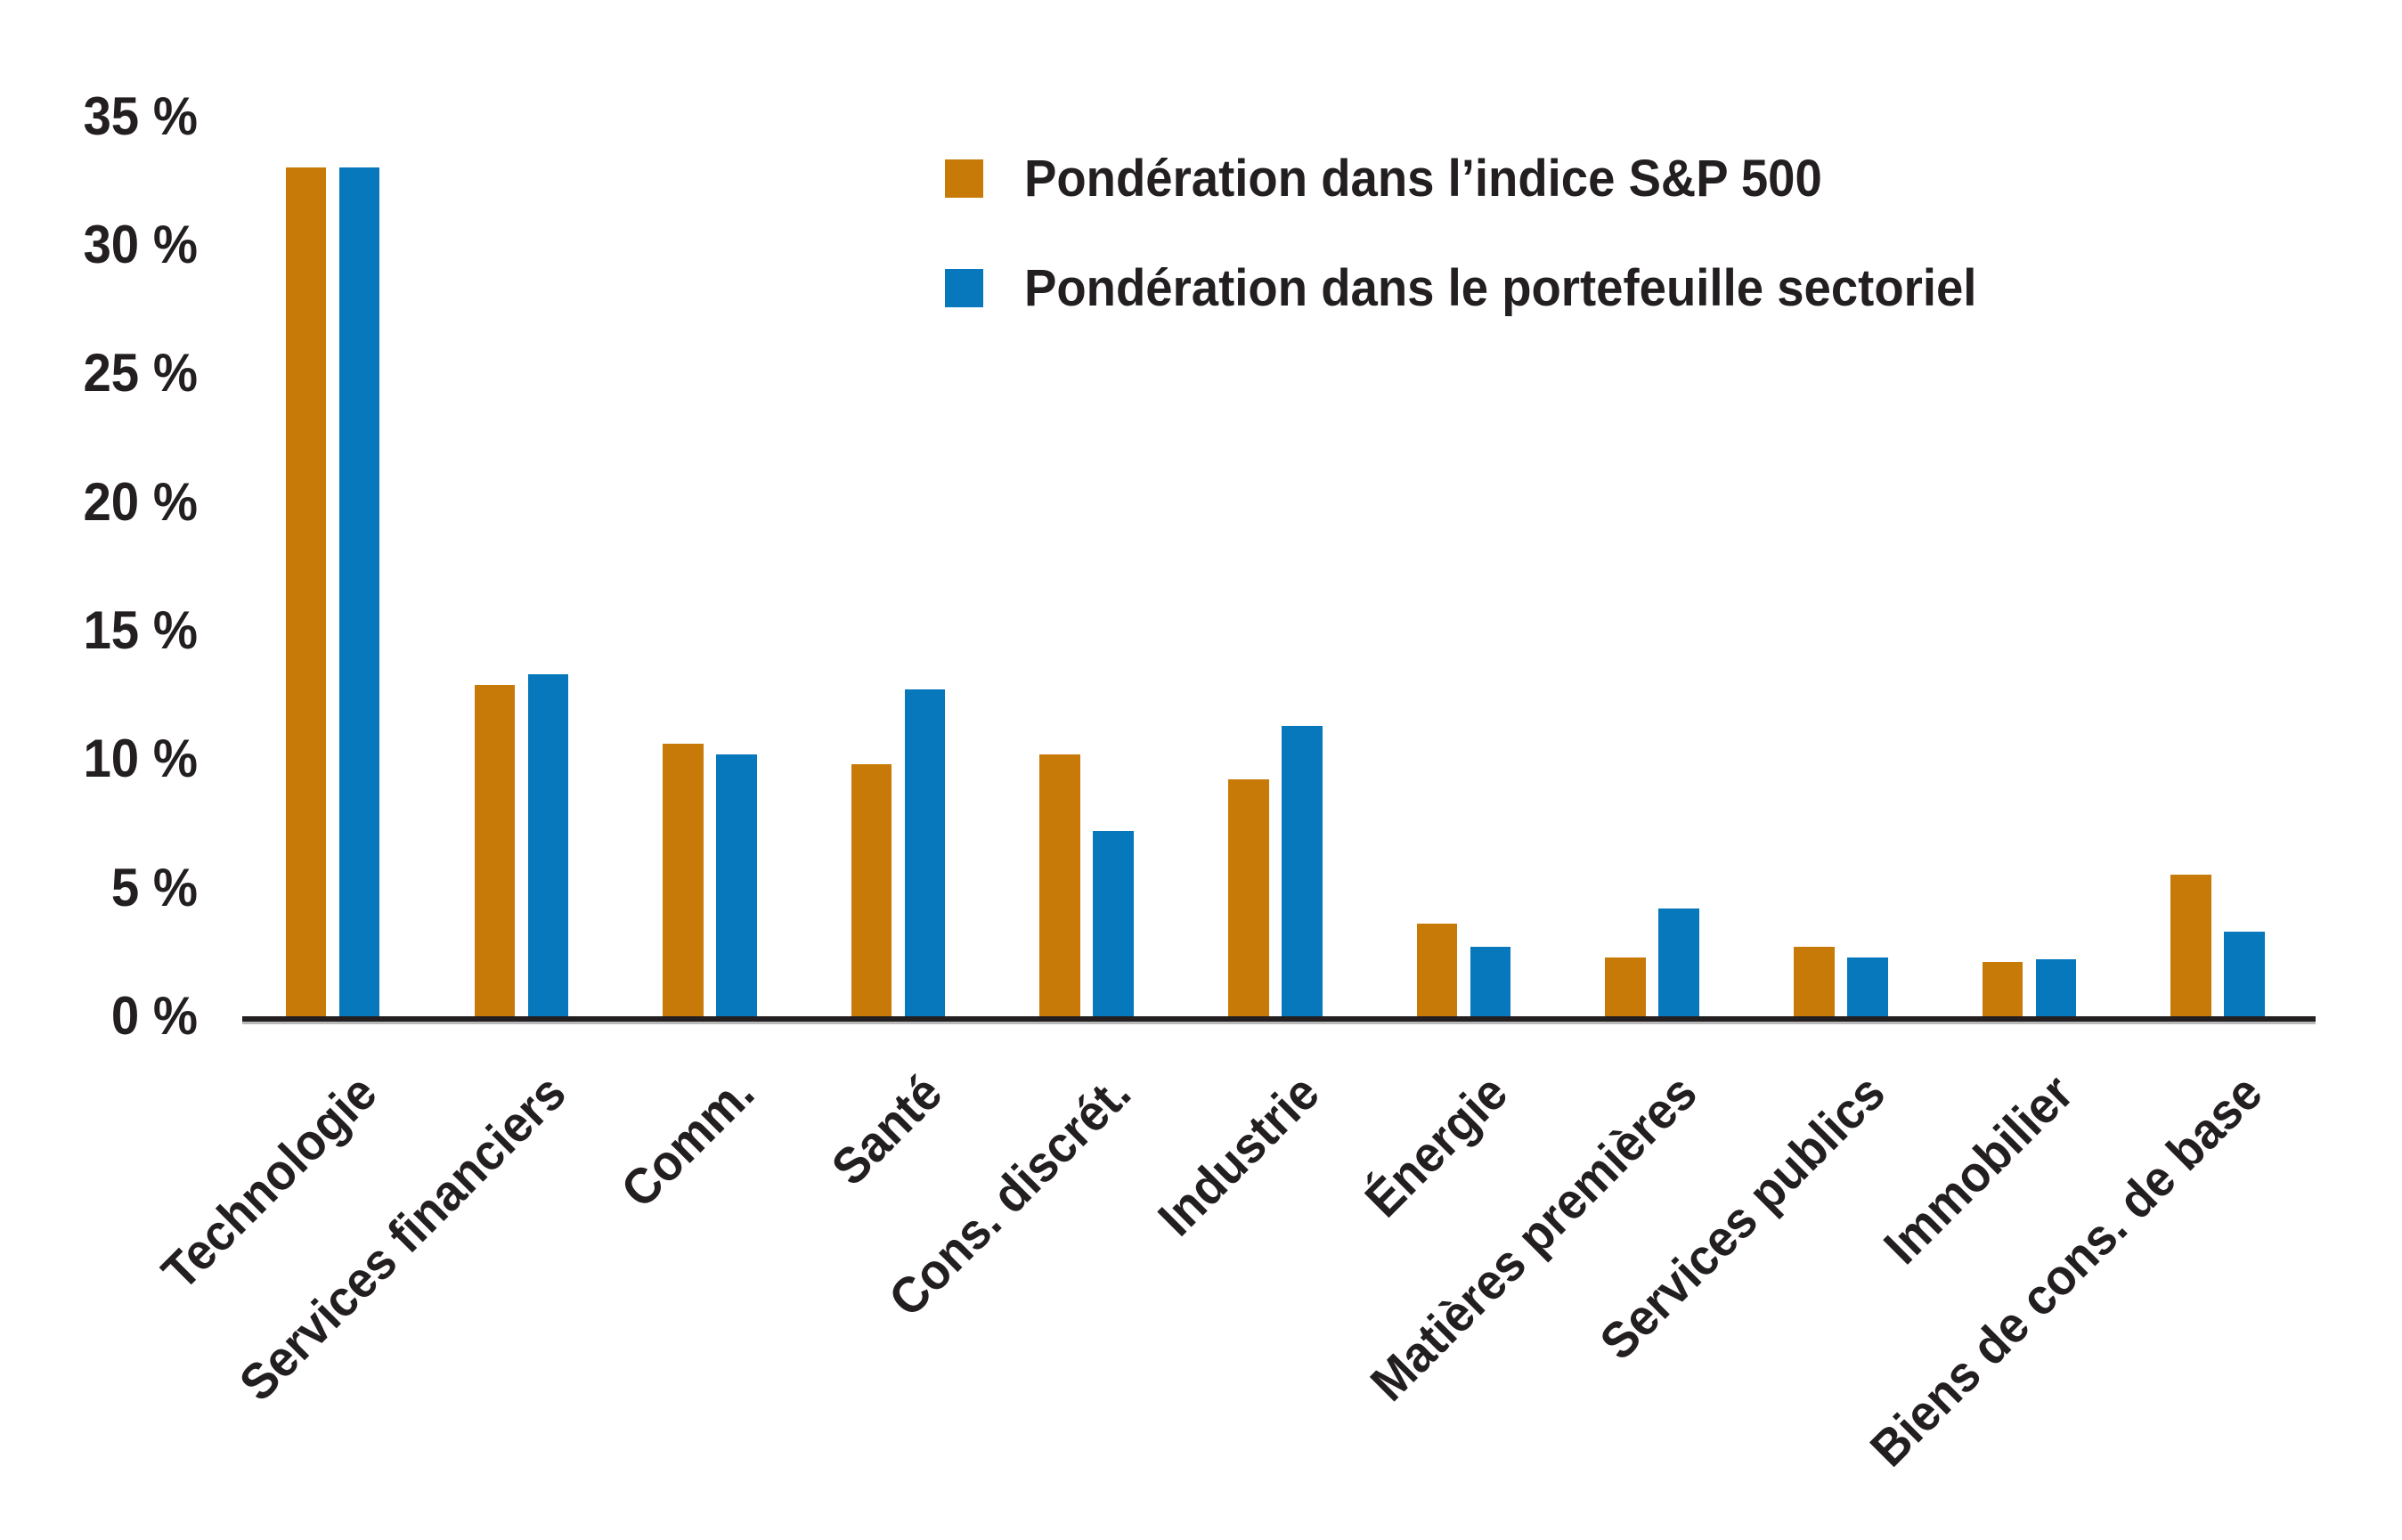  I want to click on legend-label: Pondération dans l’indice S&P 500, so click(1423, 178).